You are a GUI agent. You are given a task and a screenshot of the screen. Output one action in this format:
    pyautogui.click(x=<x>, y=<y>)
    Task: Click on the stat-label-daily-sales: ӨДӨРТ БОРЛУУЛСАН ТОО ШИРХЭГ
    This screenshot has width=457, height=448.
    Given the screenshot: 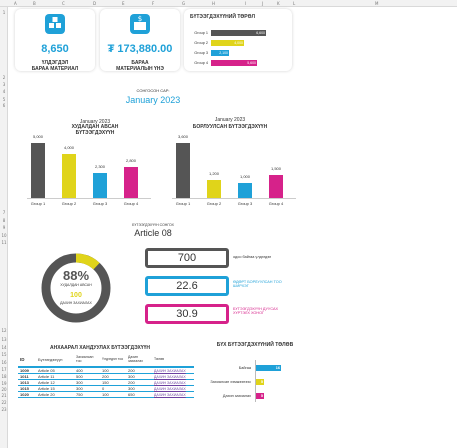 What is the action you would take?
    pyautogui.click(x=257, y=284)
    